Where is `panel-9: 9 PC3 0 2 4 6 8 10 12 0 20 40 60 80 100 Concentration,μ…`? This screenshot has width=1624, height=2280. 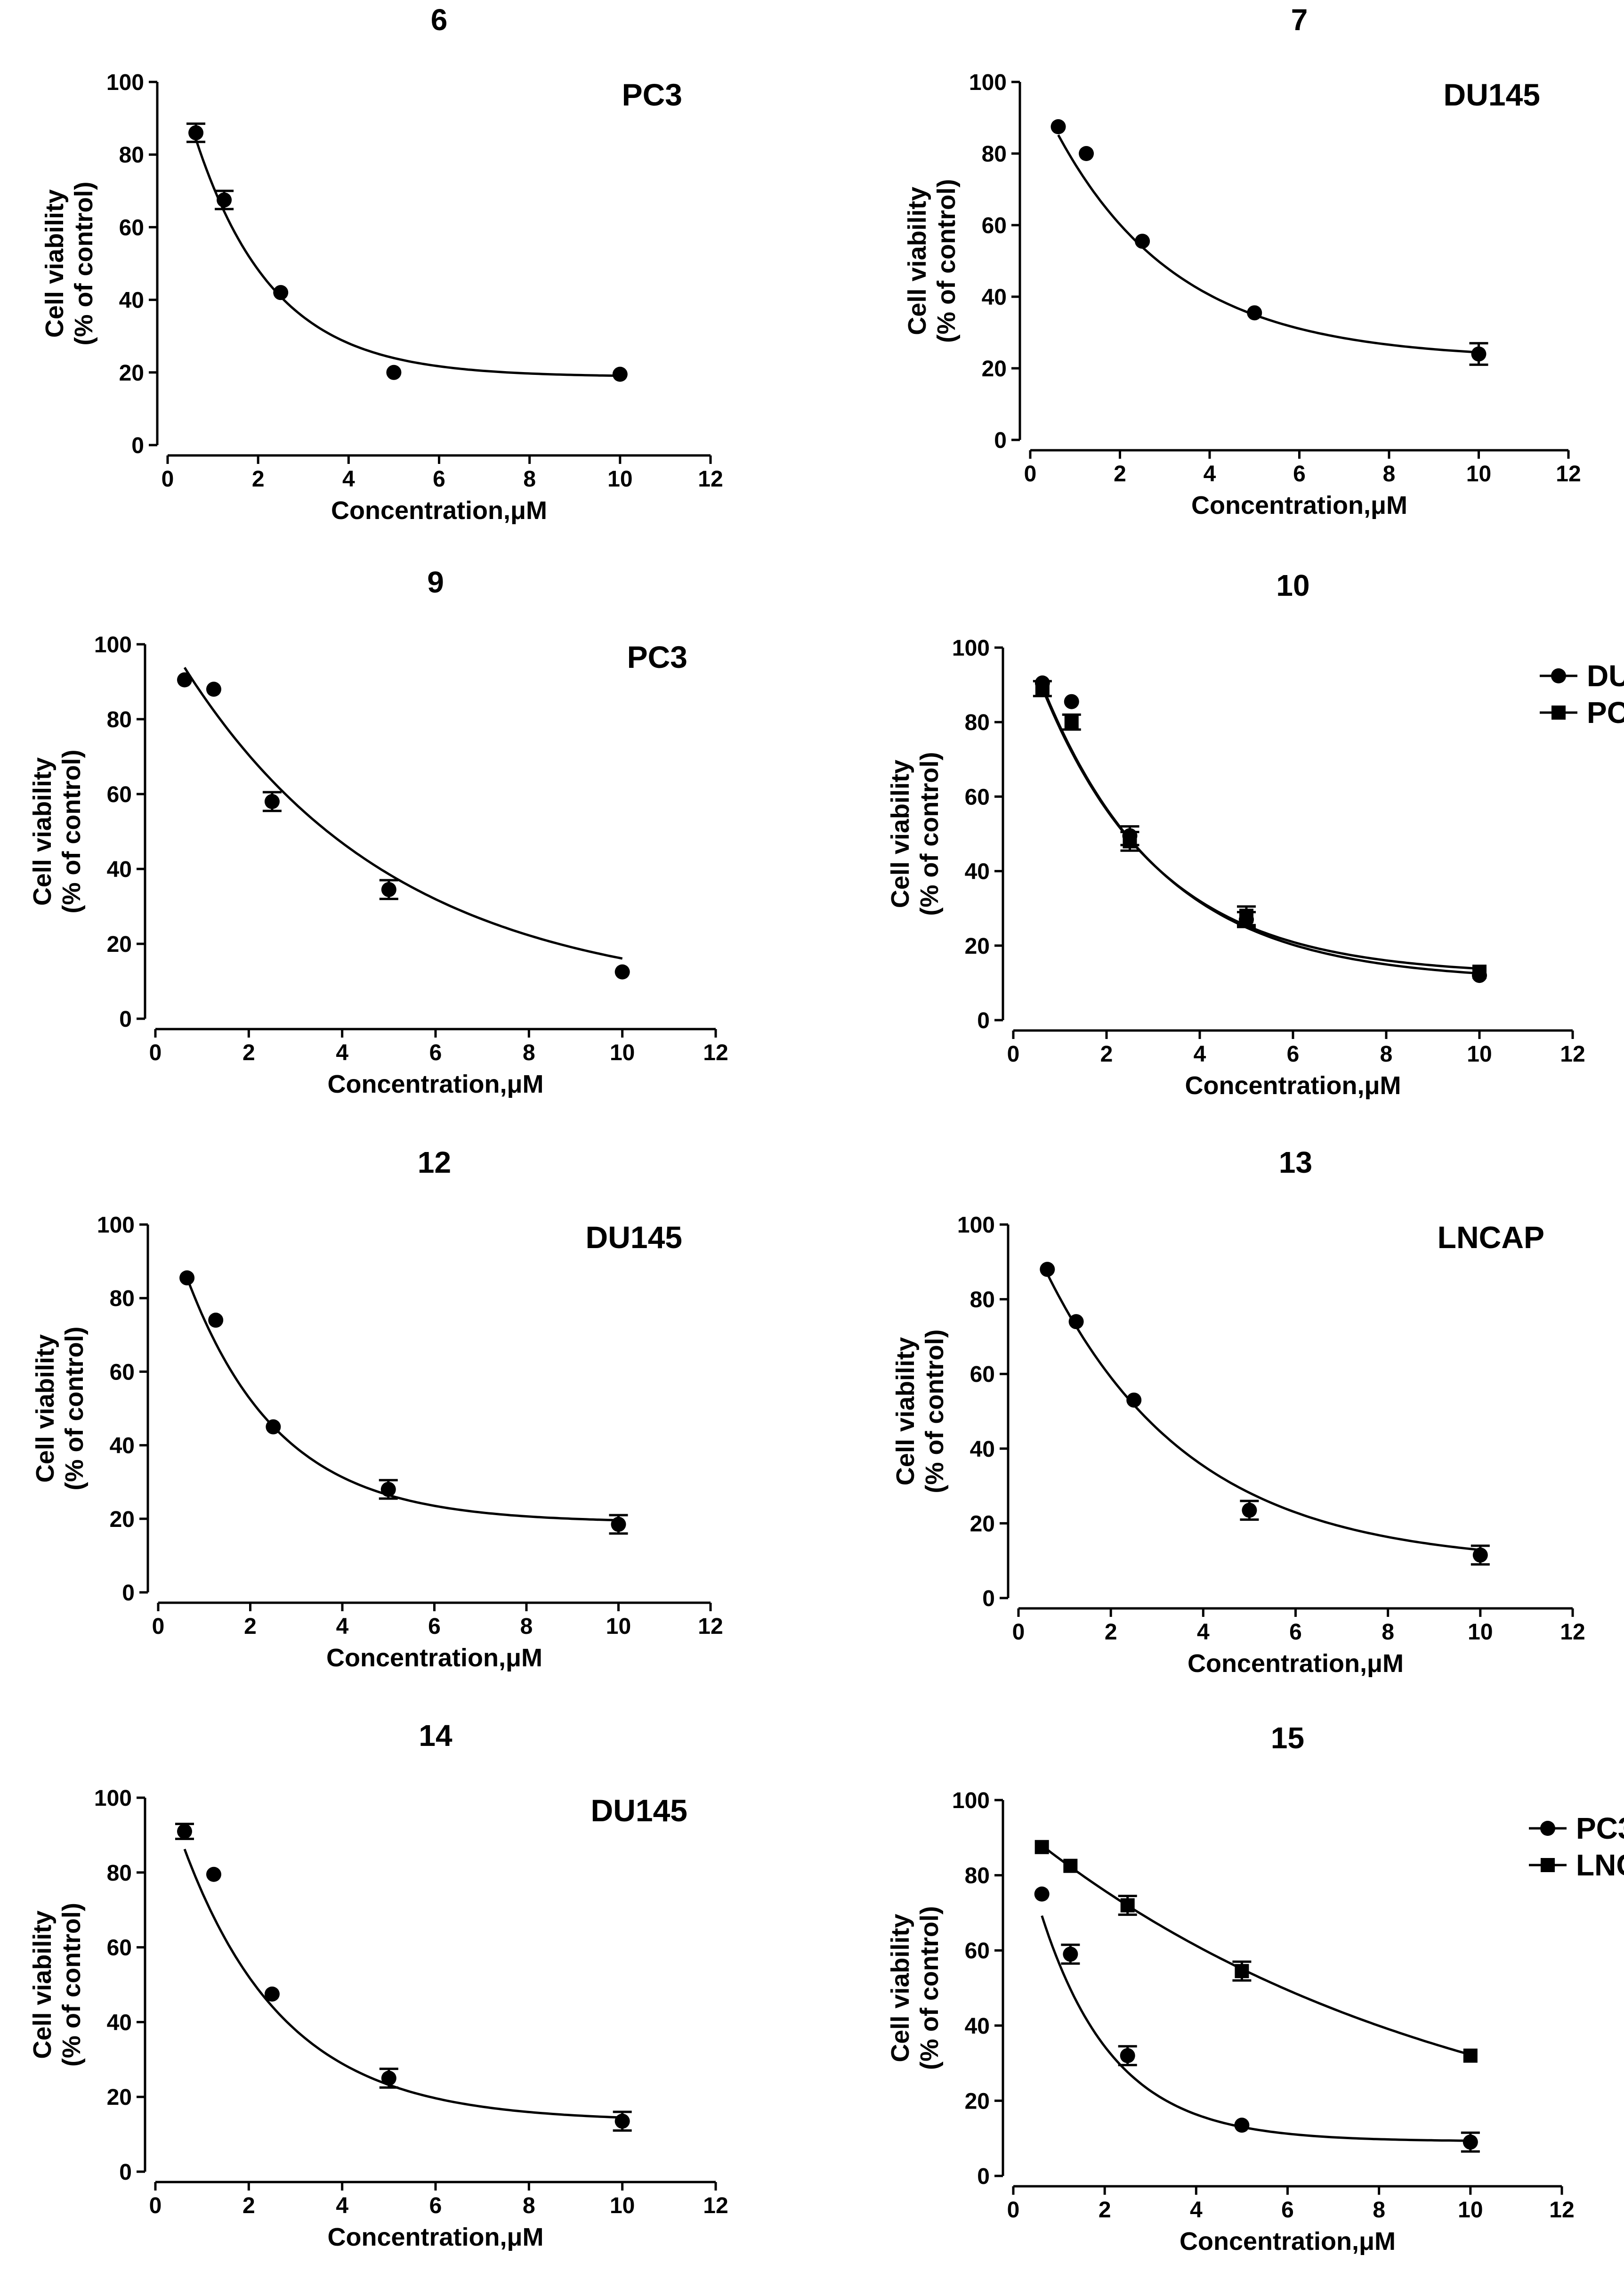
panel-9: 9 PC3 0 2 4 6 8 10 12 0 20 40 60 80 100 Concentration,μ… is located at coordinates (378, 831).